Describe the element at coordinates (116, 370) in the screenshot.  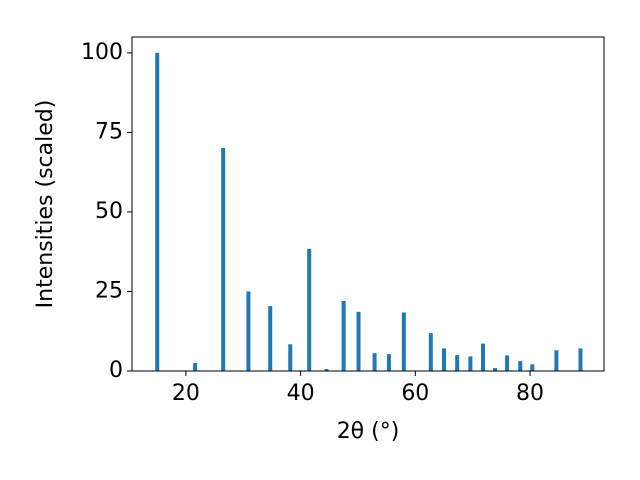
I see `y-tick-label: 0` at that location.